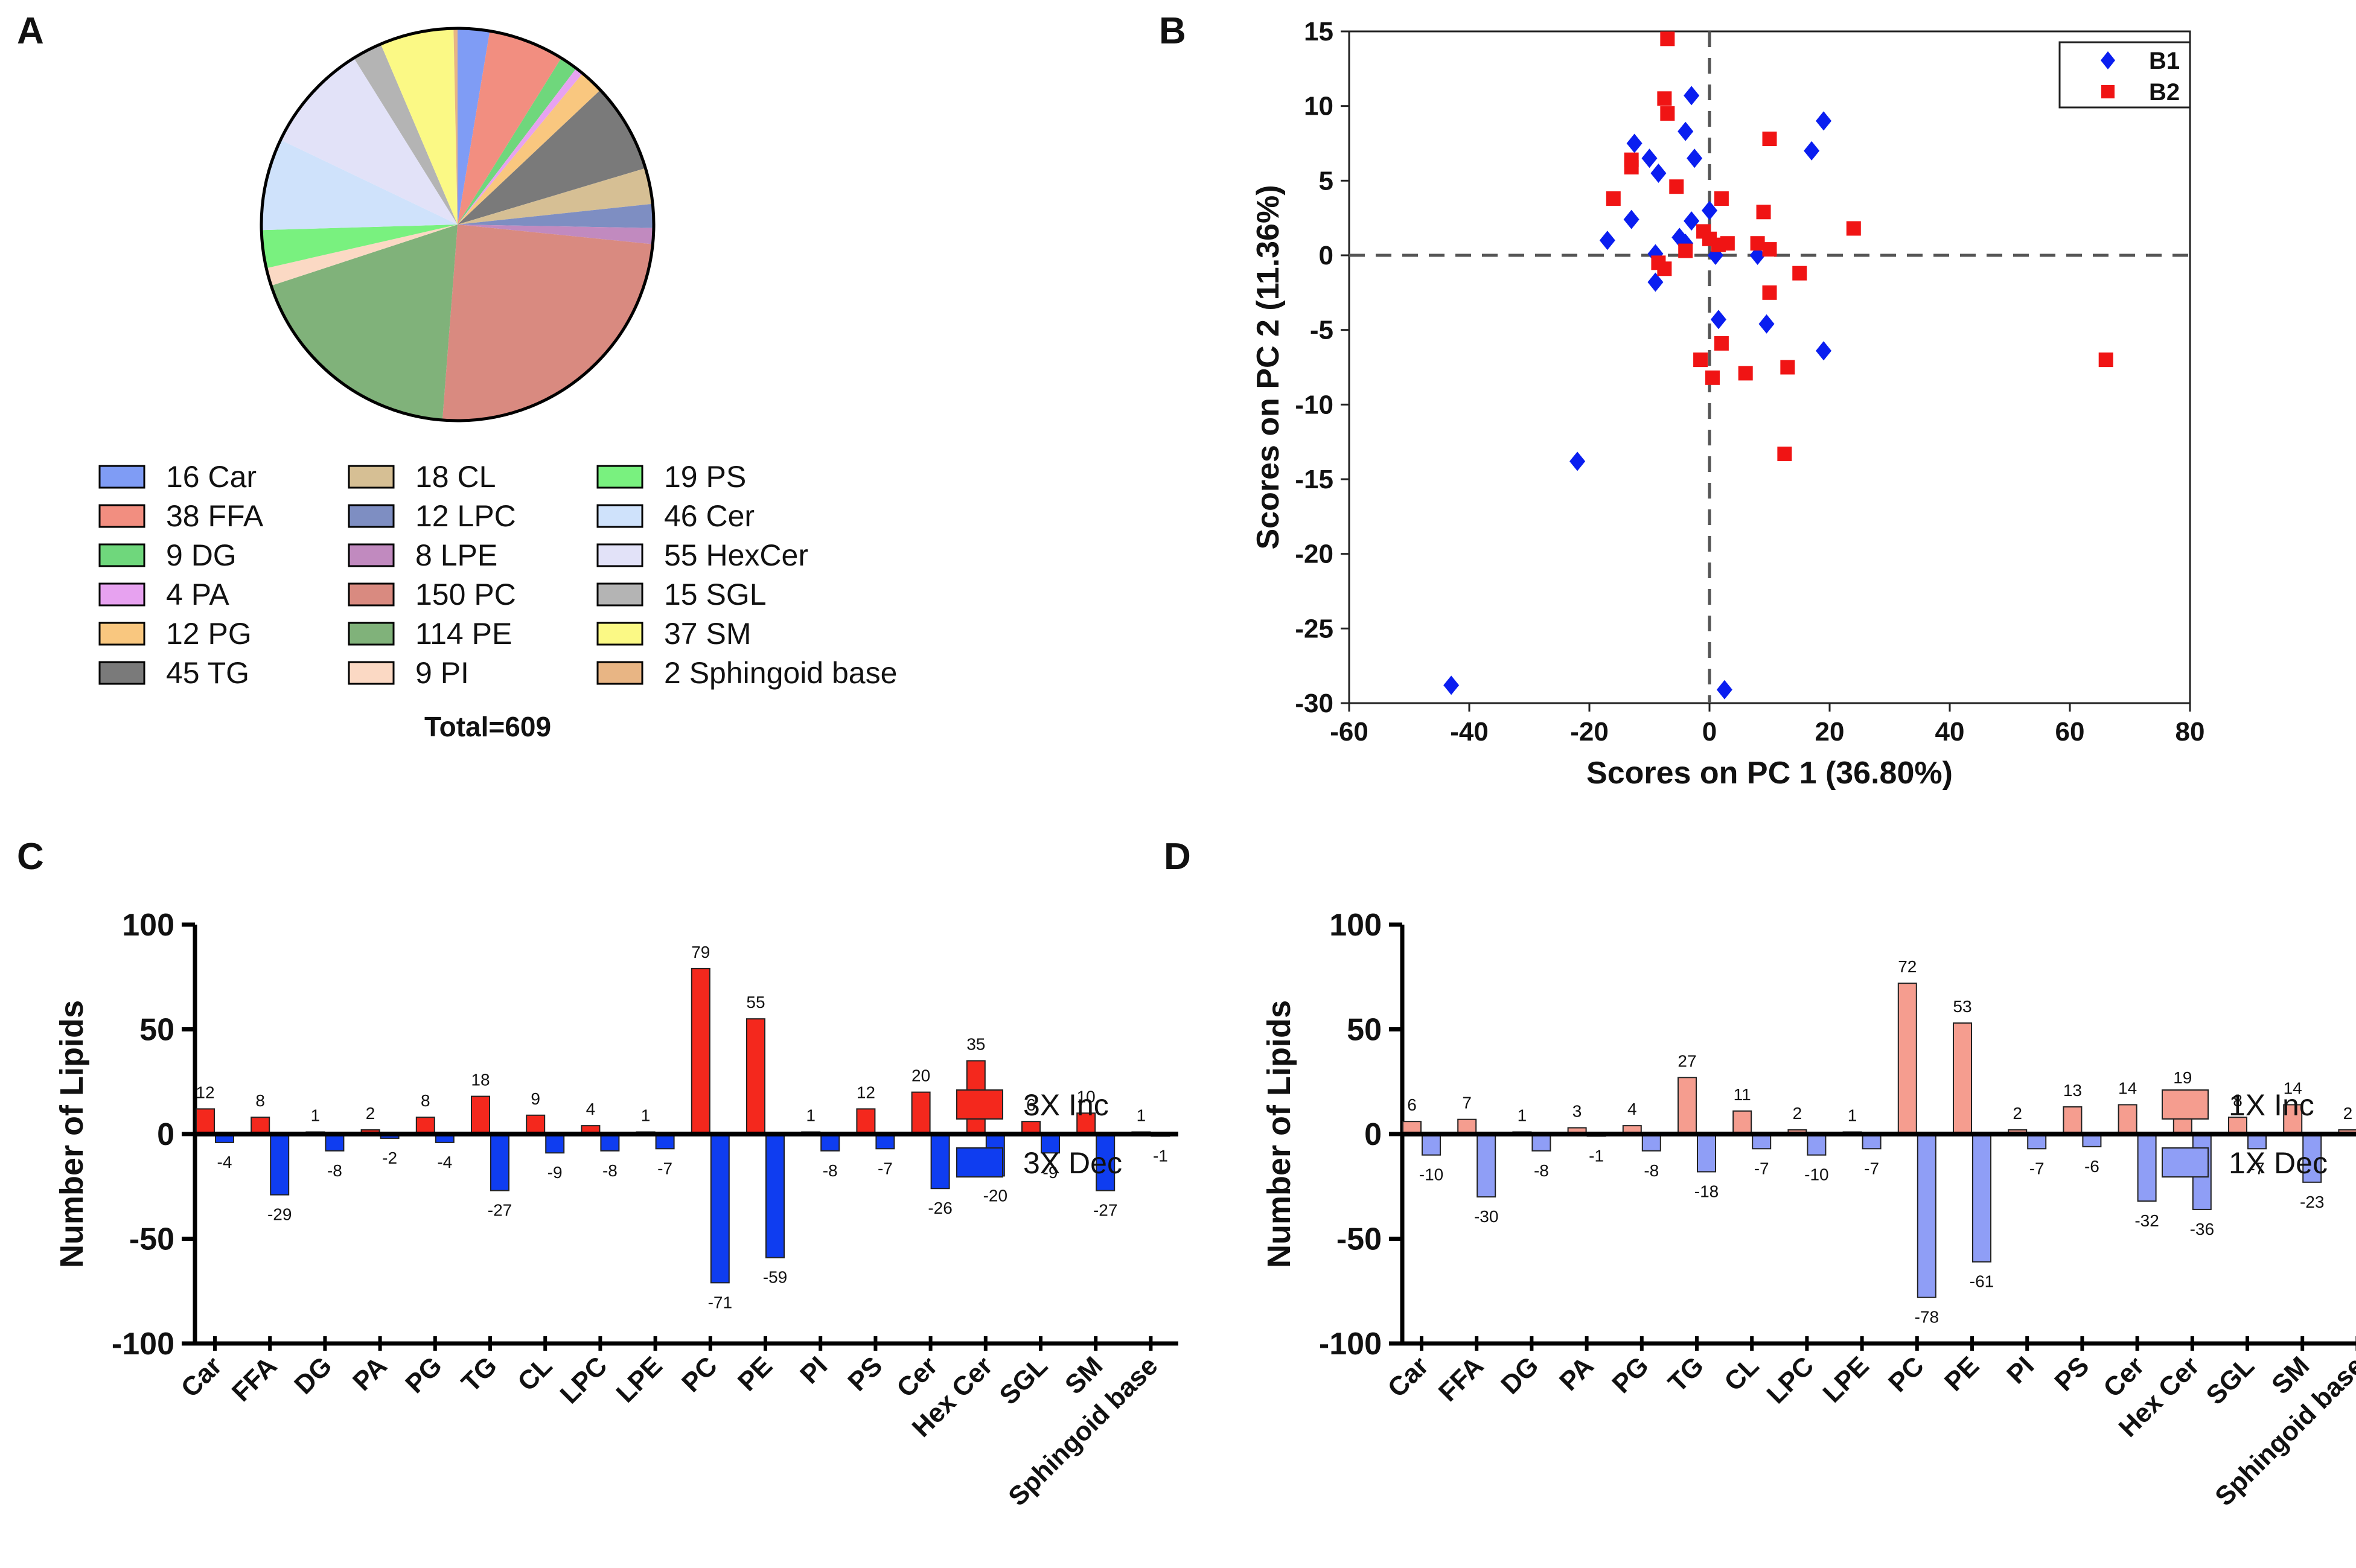  Describe the element at coordinates (389, 1158) in the screenshot. I see `bar-dec-label-pa: -2` at that location.